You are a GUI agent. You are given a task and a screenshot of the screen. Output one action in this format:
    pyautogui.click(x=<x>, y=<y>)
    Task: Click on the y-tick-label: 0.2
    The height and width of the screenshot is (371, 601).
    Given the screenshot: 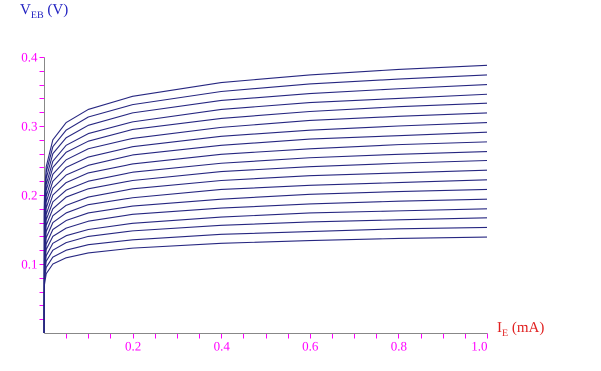 What is the action you would take?
    pyautogui.click(x=29, y=195)
    